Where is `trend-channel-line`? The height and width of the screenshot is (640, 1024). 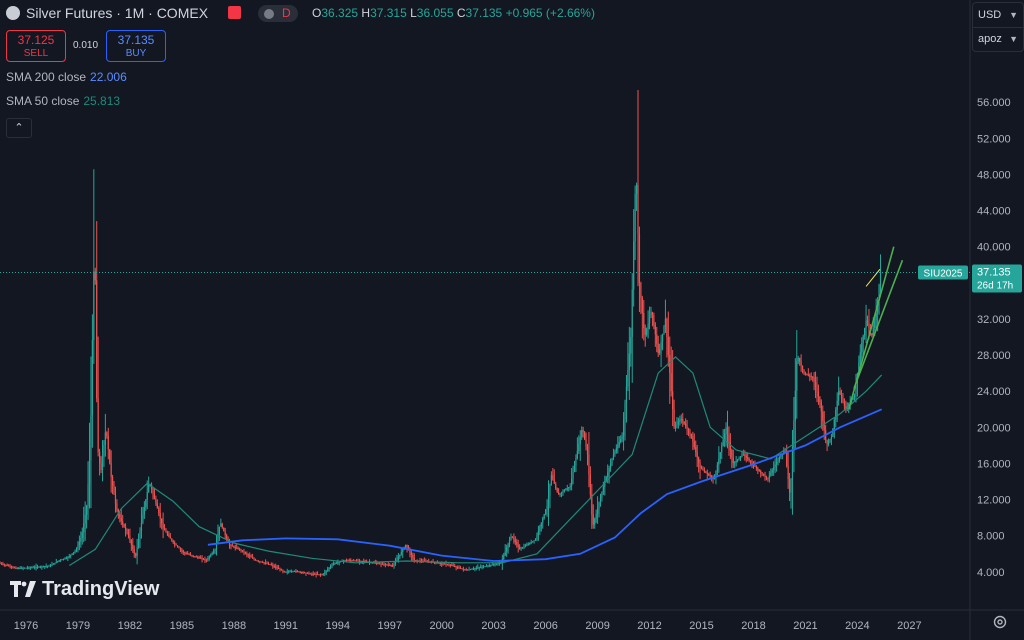
trend-channel-line is located at coordinates (878, 324).